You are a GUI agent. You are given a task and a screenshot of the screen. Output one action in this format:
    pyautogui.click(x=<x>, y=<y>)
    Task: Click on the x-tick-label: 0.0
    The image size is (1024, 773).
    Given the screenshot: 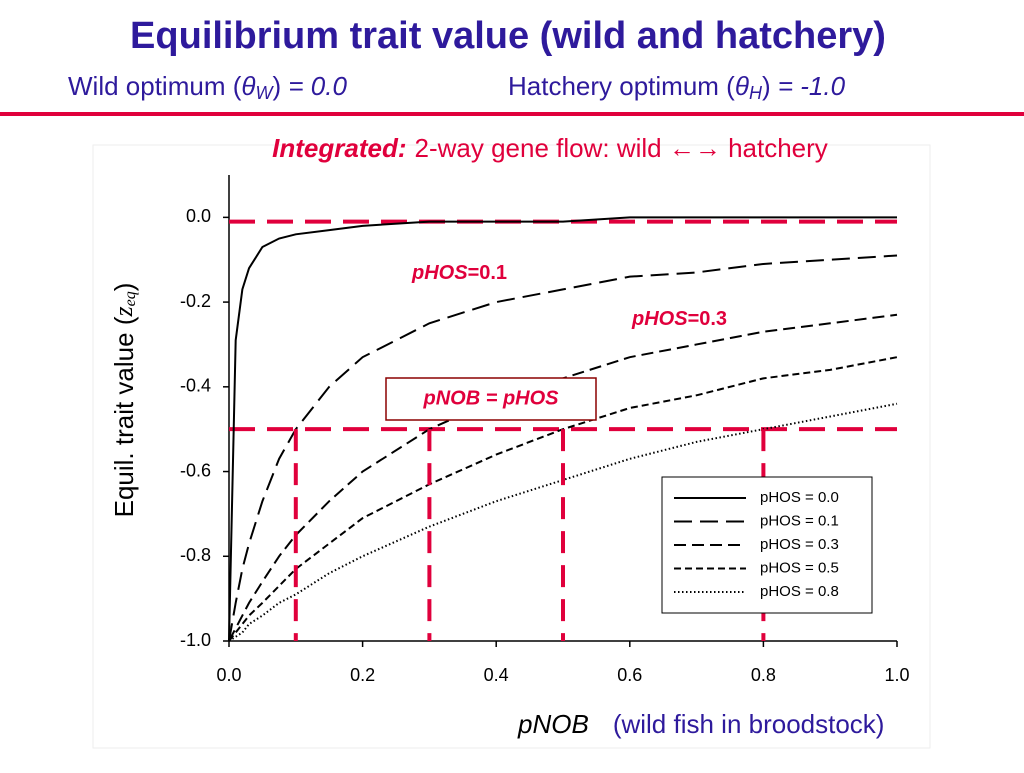 What is the action you would take?
    pyautogui.click(x=228, y=675)
    